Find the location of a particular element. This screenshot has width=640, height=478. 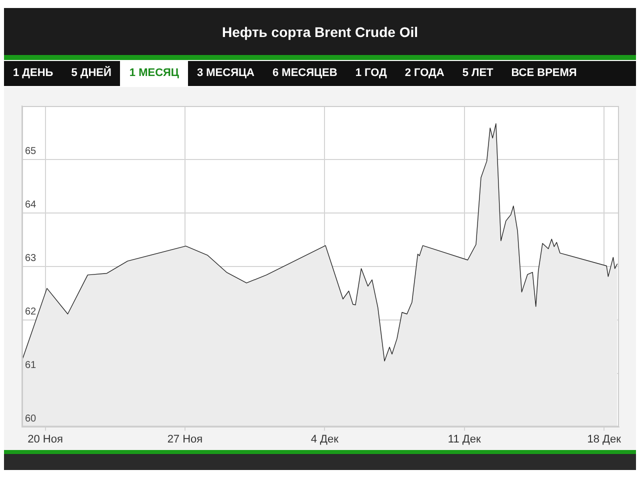

text: ВСЕ ВРЕМЯ is located at coordinates (544, 73).